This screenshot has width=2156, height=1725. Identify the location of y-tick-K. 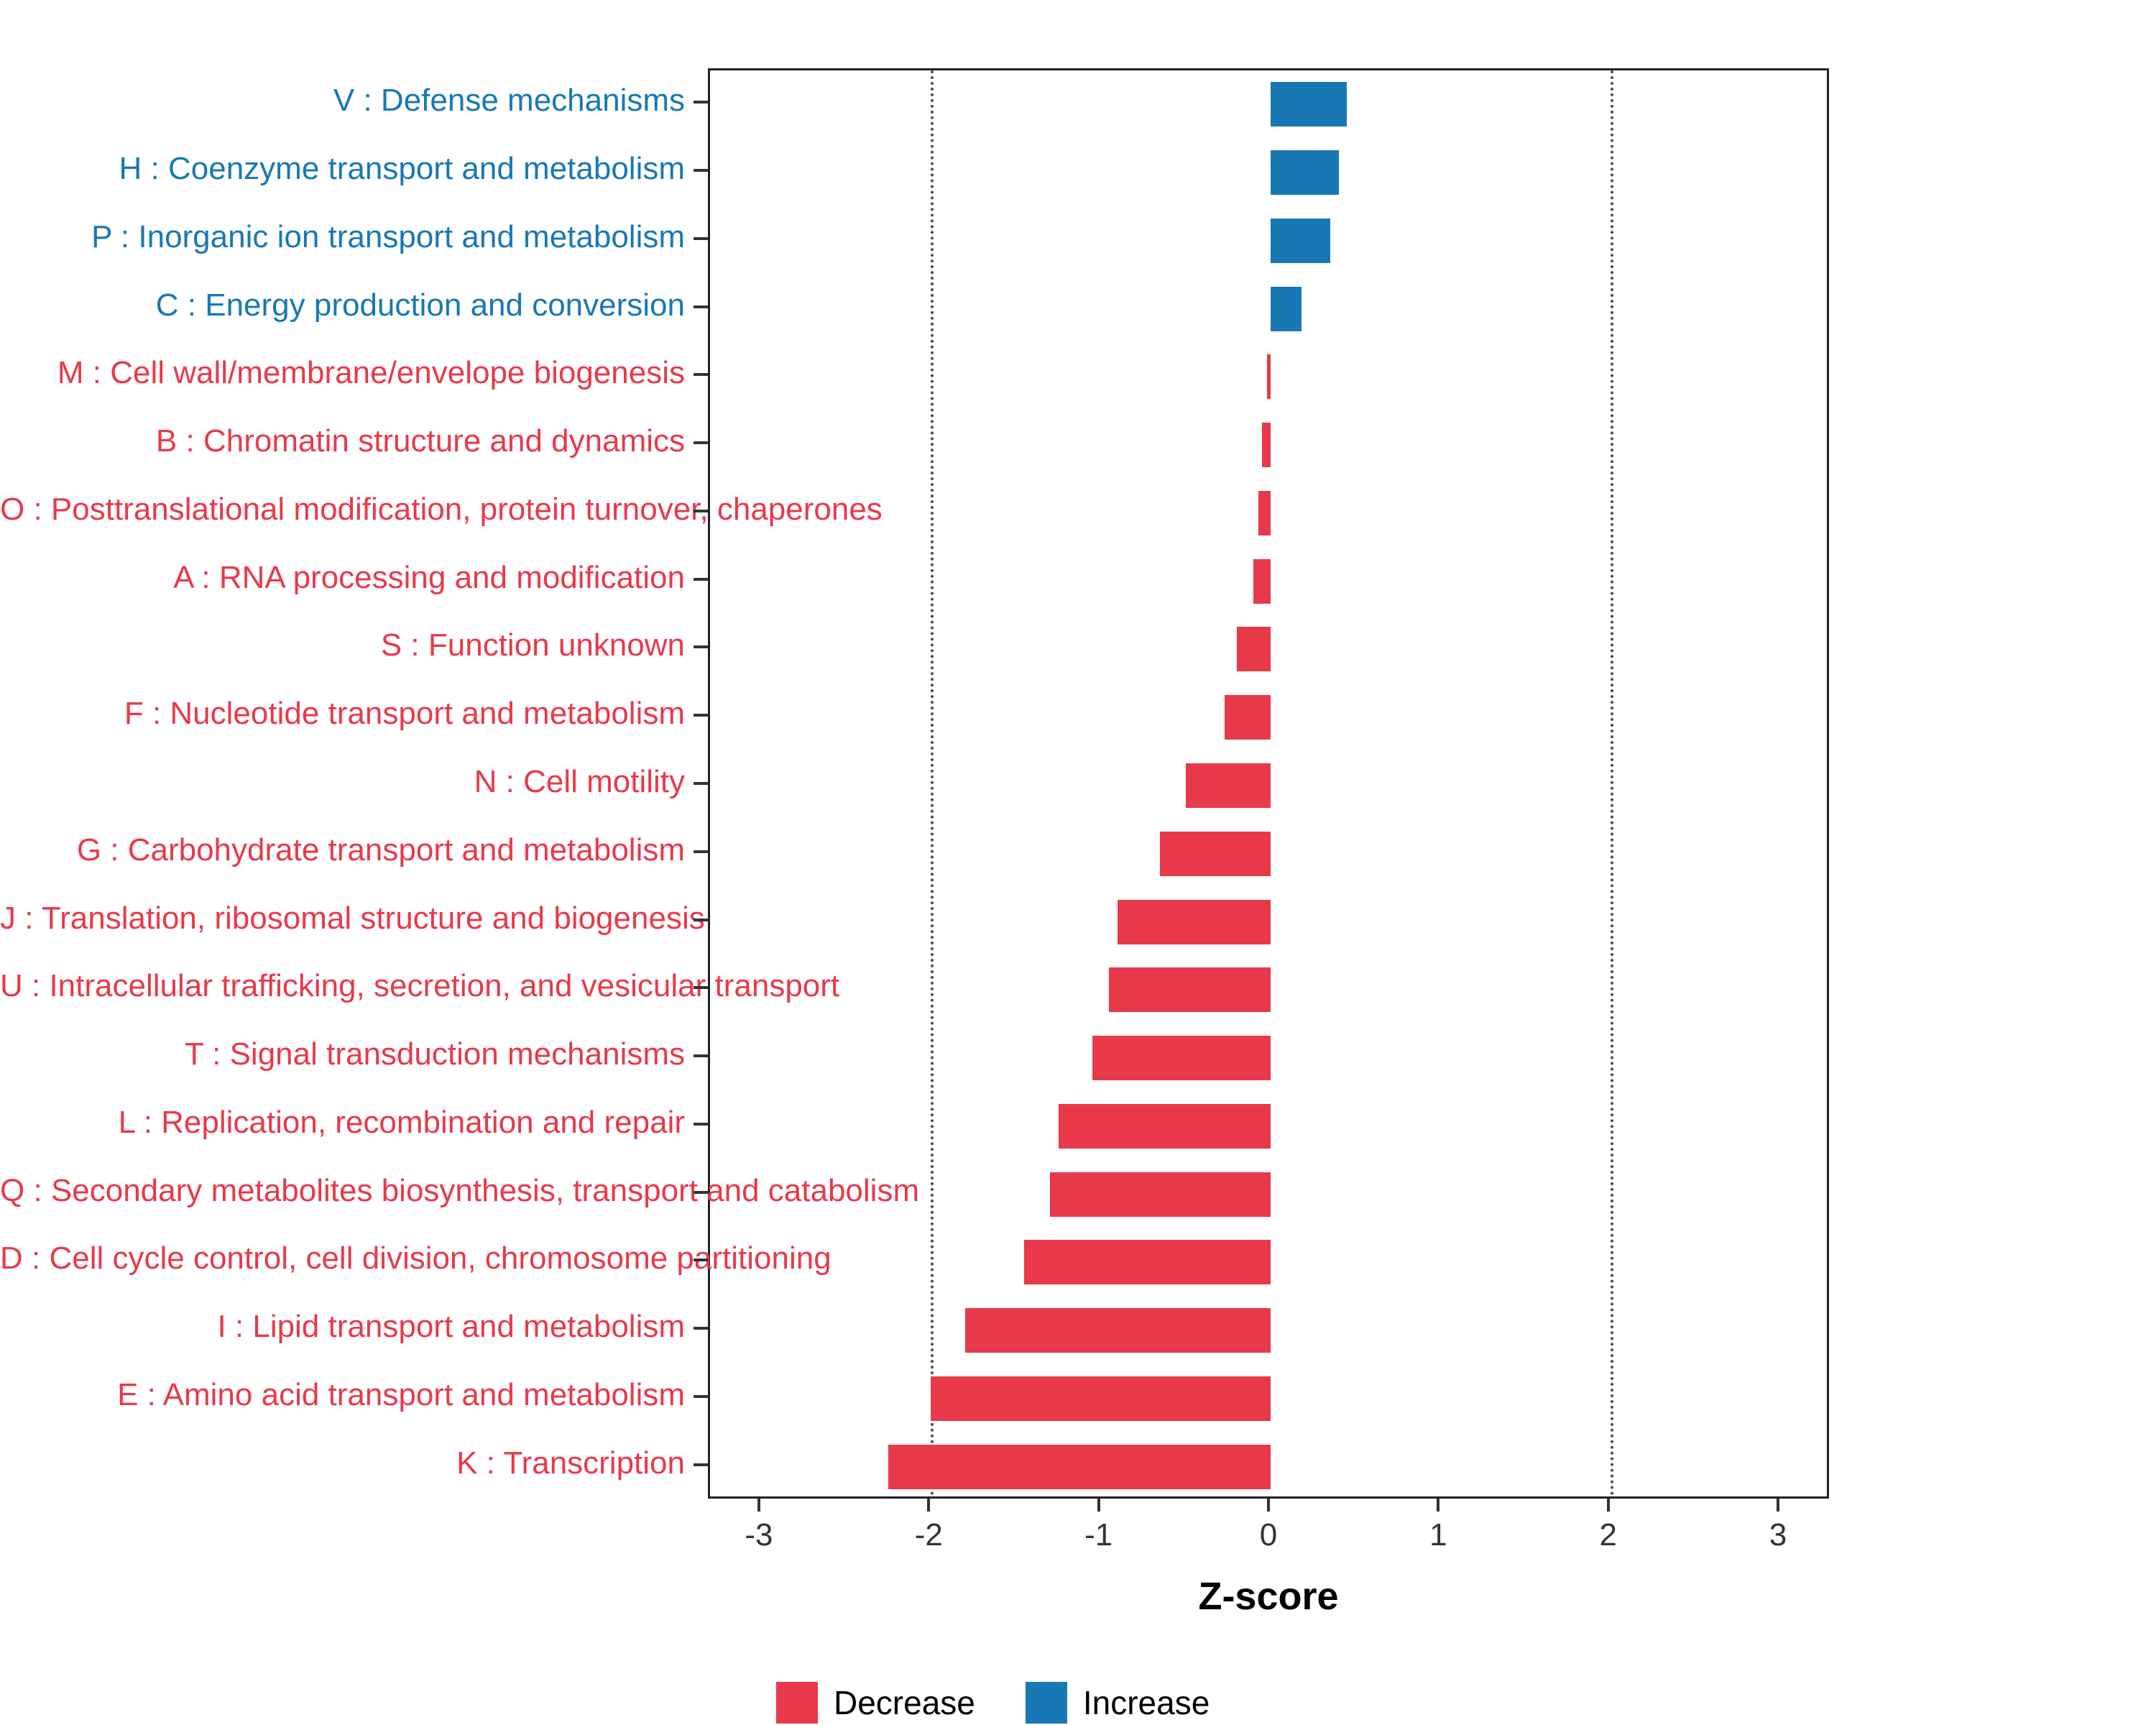
(701, 1464).